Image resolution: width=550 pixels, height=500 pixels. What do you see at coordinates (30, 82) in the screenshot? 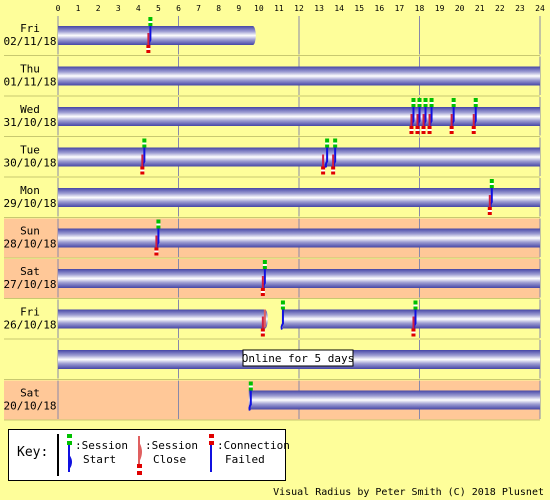
I see `day-date-label: 01/11/18` at bounding box center [30, 82].